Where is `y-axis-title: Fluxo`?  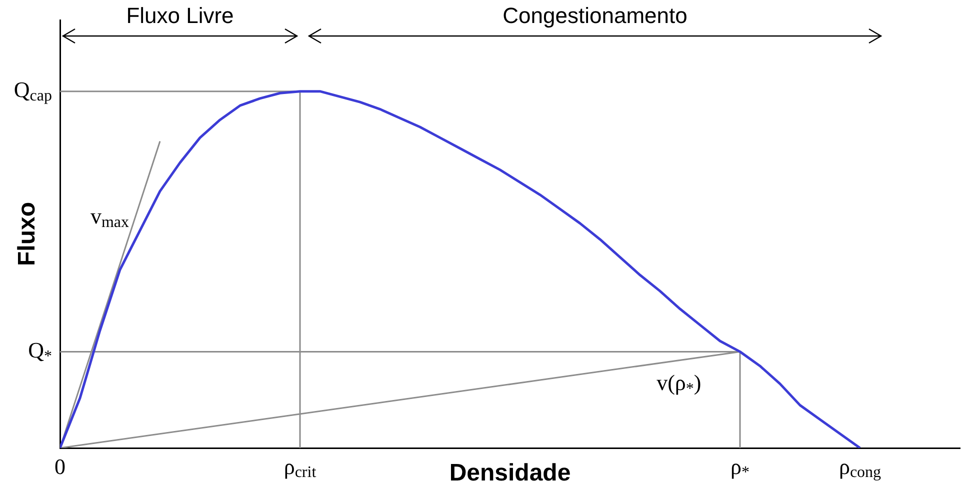 y-axis-title: Fluxo is located at coordinates (27, 234).